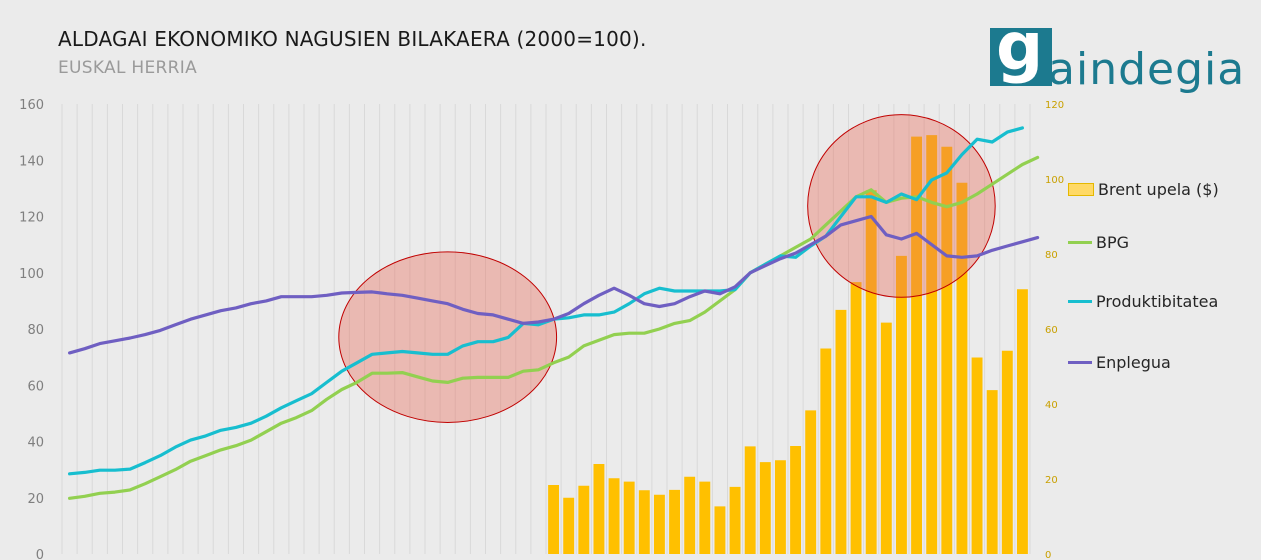  What do you see at coordinates (35, 443) in the screenshot?
I see `y-tick-label: 40` at bounding box center [35, 443].